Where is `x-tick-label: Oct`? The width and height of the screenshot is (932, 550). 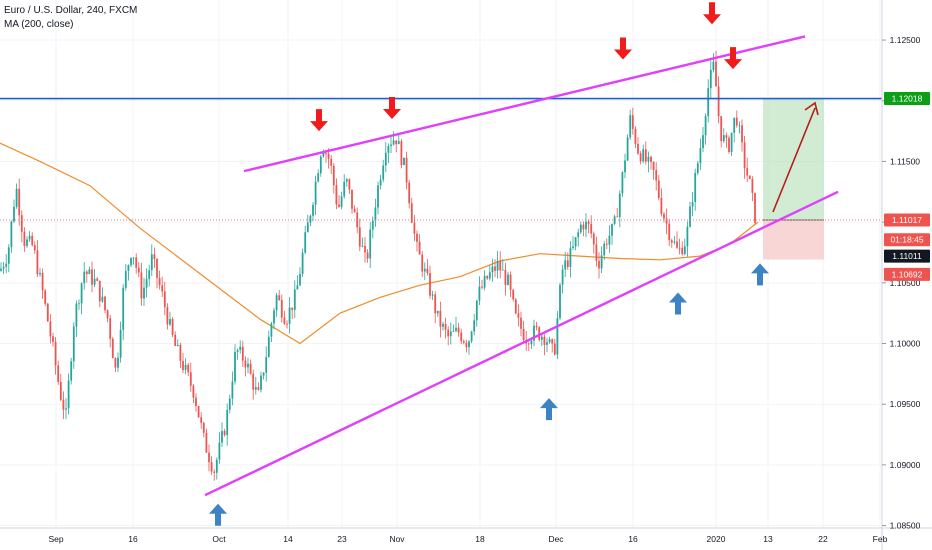 x-tick-label: Oct is located at coordinates (219, 539).